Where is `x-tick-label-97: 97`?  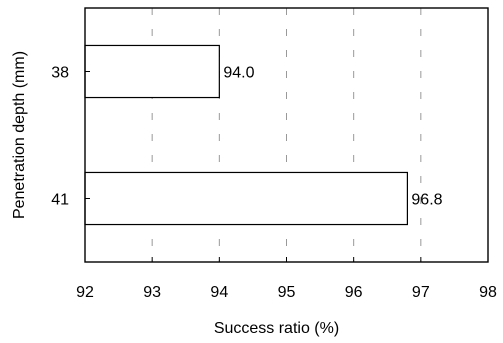 x-tick-label-97: 97 is located at coordinates (421, 292).